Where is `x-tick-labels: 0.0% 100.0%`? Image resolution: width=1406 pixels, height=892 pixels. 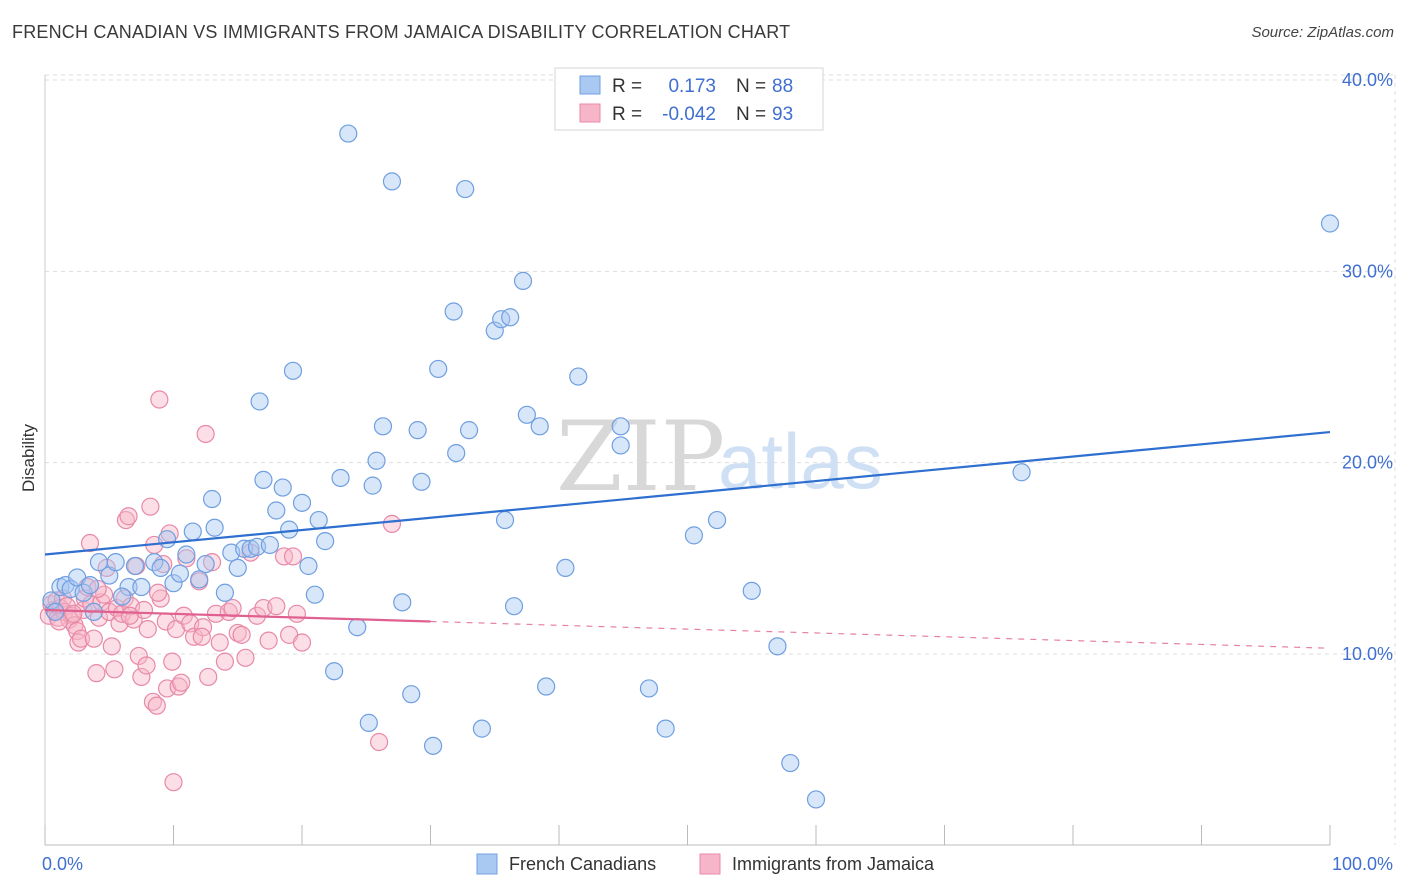
x-tick-labels: 0.0% 100.0% is located at coordinates (717, 864).